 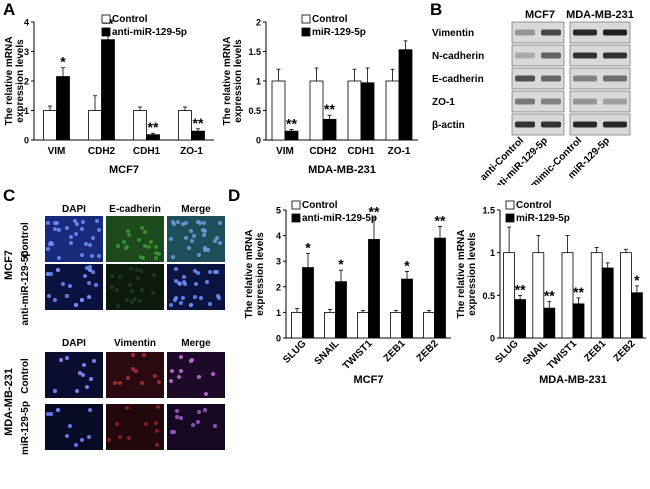 I want to click on micro-col-label: DAPI, so click(x=74, y=209).